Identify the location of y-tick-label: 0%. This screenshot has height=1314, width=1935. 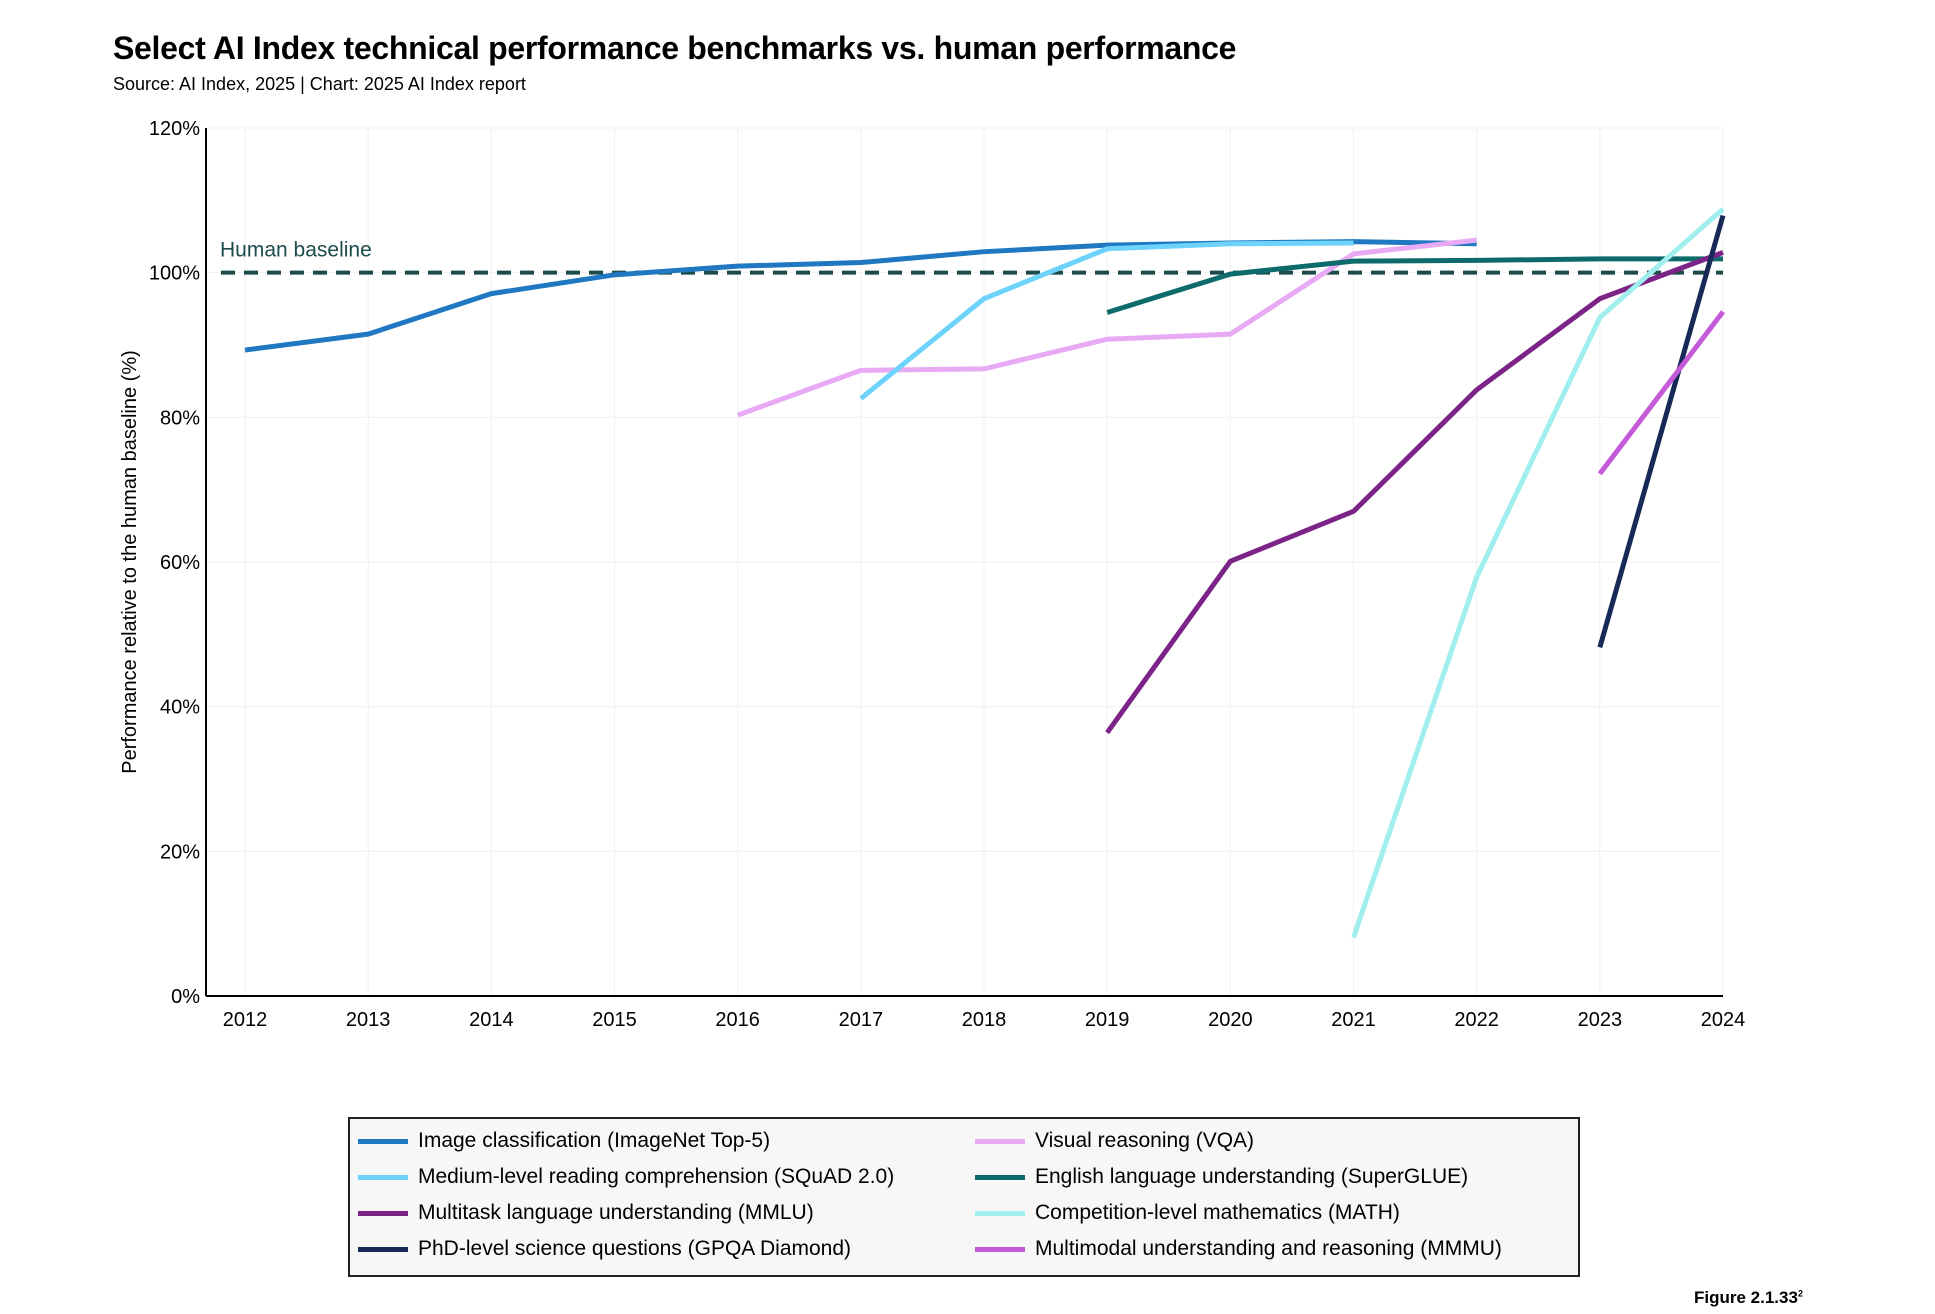
(185, 997).